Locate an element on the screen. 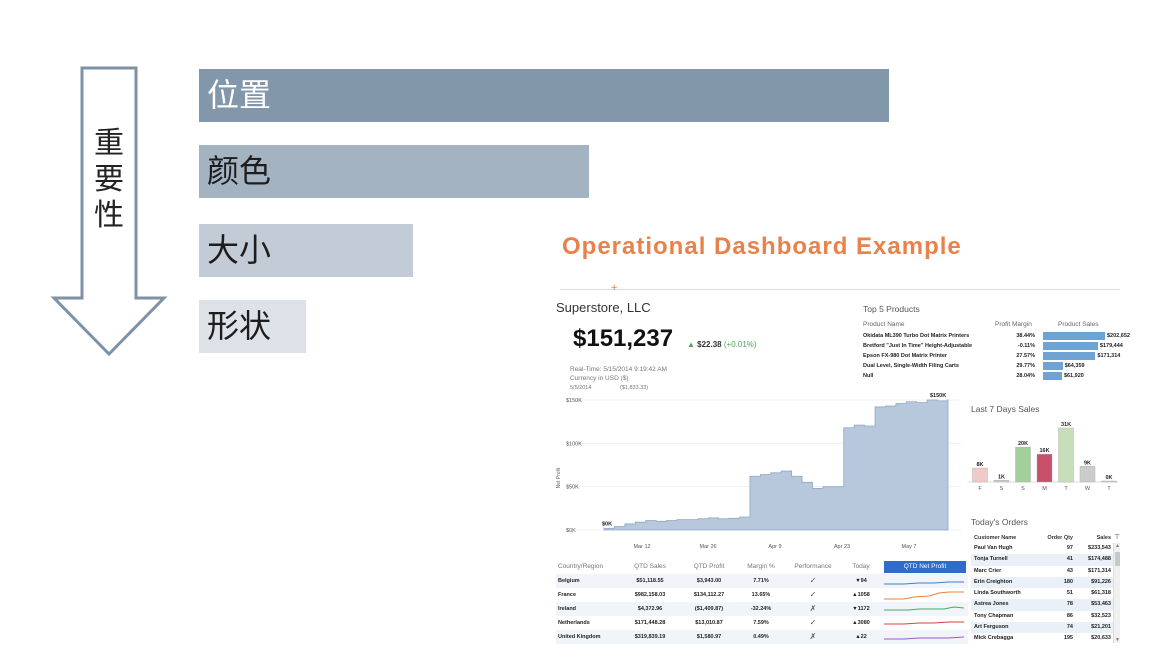  product-sales-value: $61,920 is located at coordinates (1073, 376).